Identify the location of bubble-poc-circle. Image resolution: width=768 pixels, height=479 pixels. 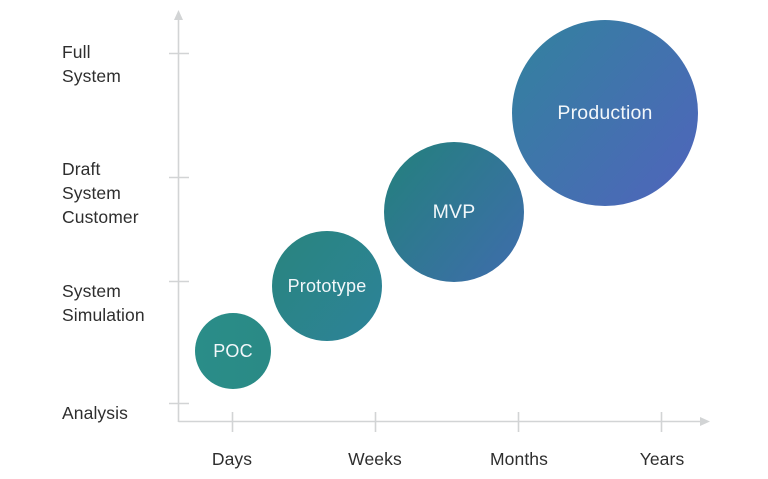
(233, 351).